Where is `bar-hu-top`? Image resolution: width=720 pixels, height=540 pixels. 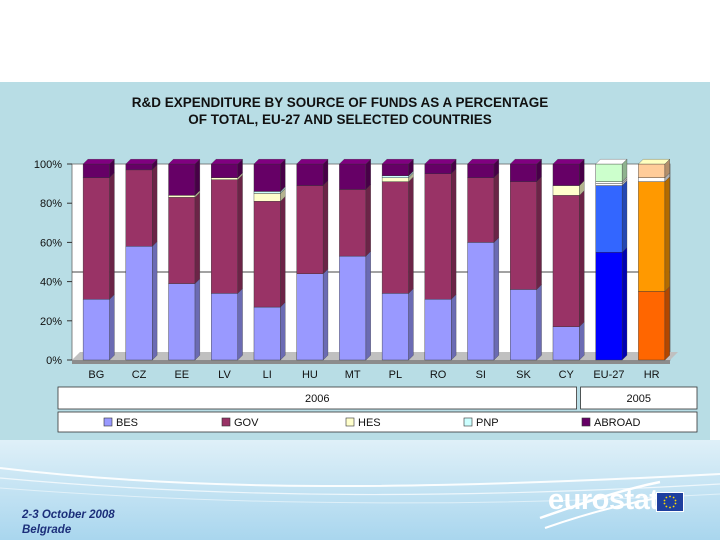 bar-hu-top is located at coordinates (312, 162).